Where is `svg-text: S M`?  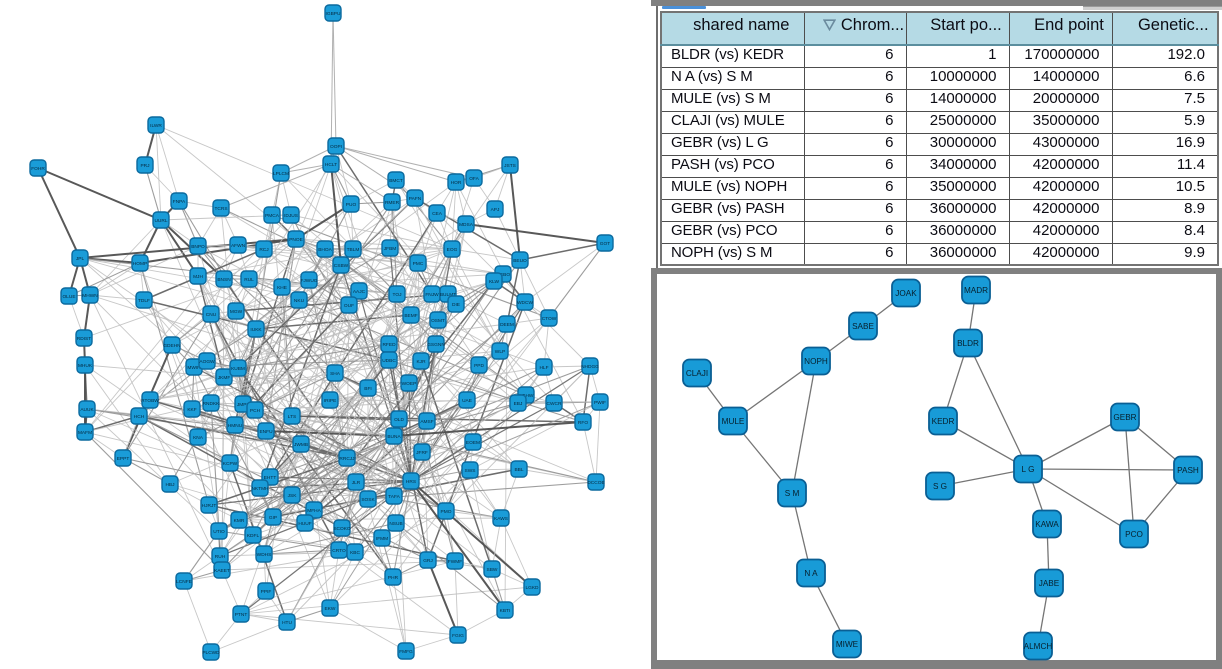
svg-text: S M is located at coordinates (792, 493).